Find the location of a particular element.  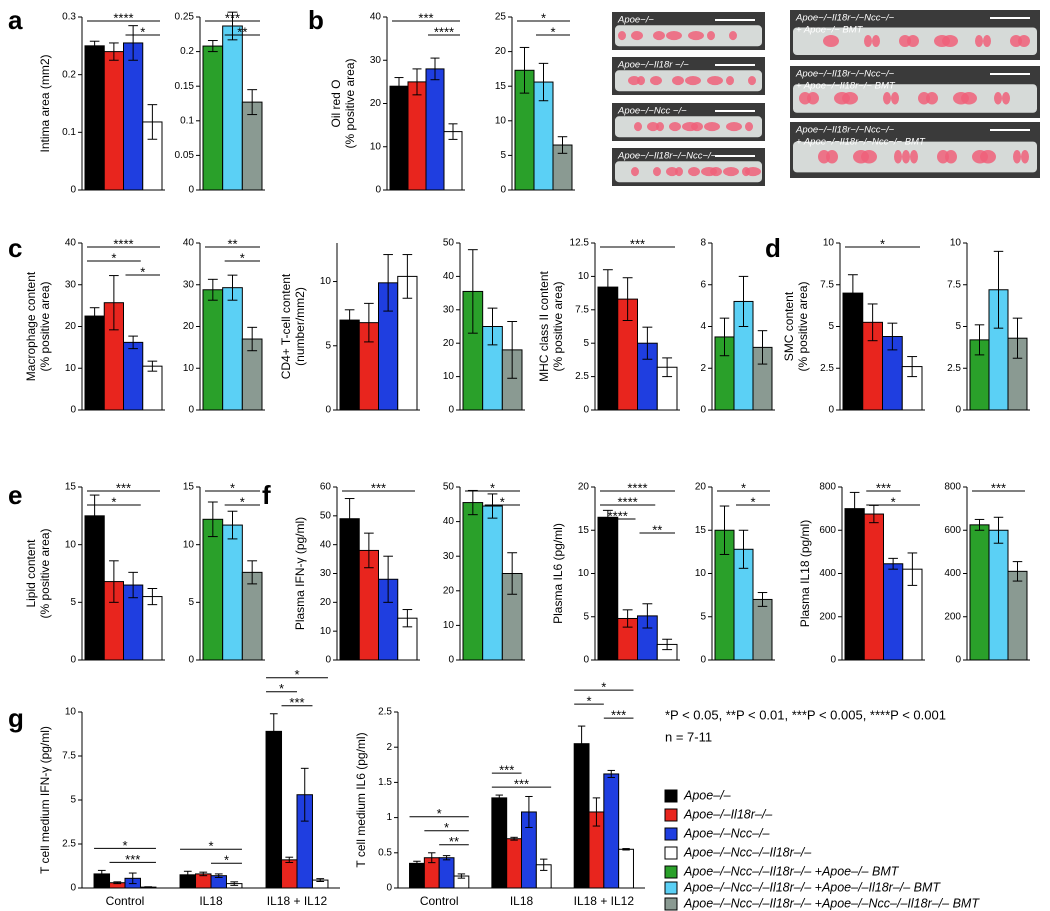

x-tick-label: IL18 + IL12 is located at coordinates (604, 901).